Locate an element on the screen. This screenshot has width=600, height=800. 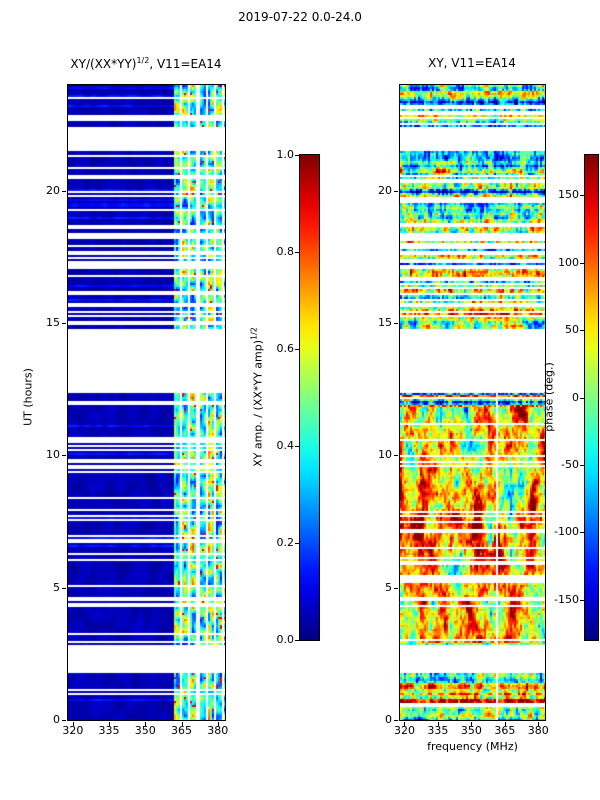
left-panel-title: XY/(XX*YY)1/2, V11=EA14 is located at coordinates (146, 63).